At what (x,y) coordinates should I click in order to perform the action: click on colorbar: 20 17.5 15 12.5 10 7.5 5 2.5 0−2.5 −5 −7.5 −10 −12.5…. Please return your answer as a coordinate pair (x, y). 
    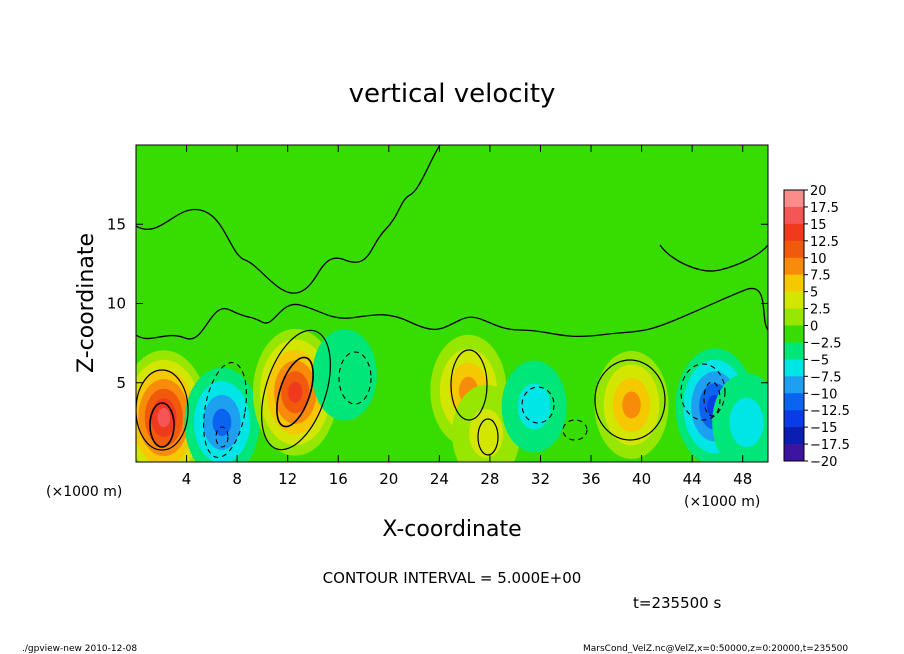
    Looking at the image, I should click on (816, 327).